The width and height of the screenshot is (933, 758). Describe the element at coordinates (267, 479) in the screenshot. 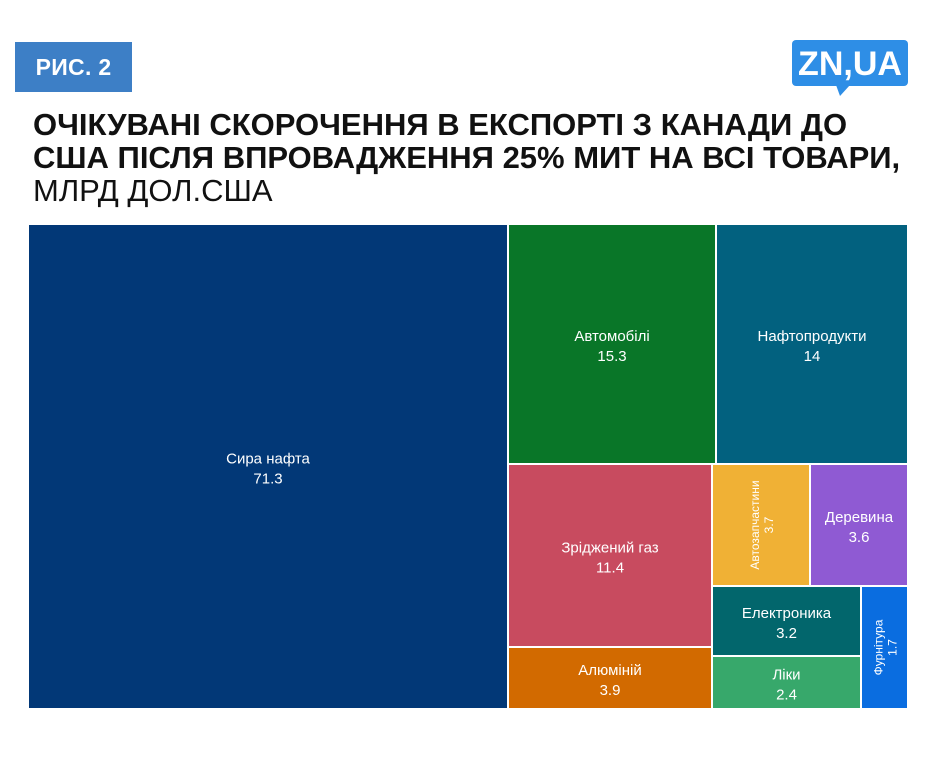

I see `tile-value: 71.3` at that location.